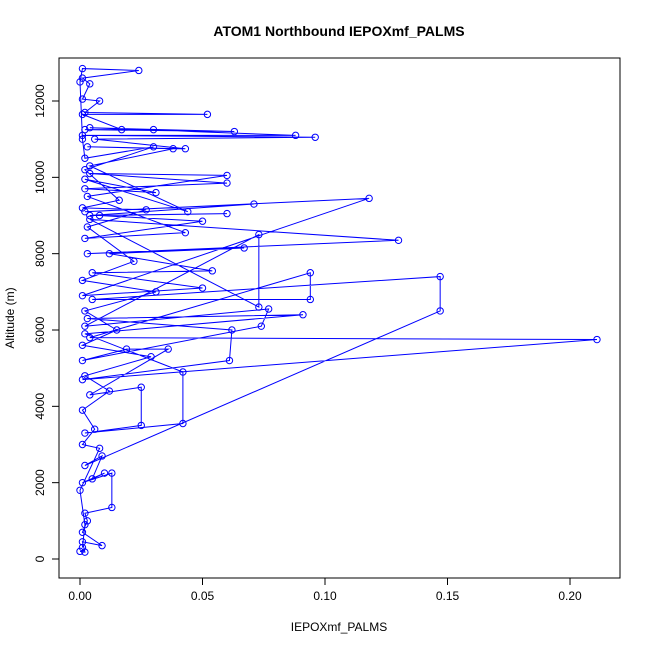 The width and height of the screenshot is (650, 655). Describe the element at coordinates (339, 627) in the screenshot. I see `x-axis-label: IEPOXmf_PALMS` at that location.